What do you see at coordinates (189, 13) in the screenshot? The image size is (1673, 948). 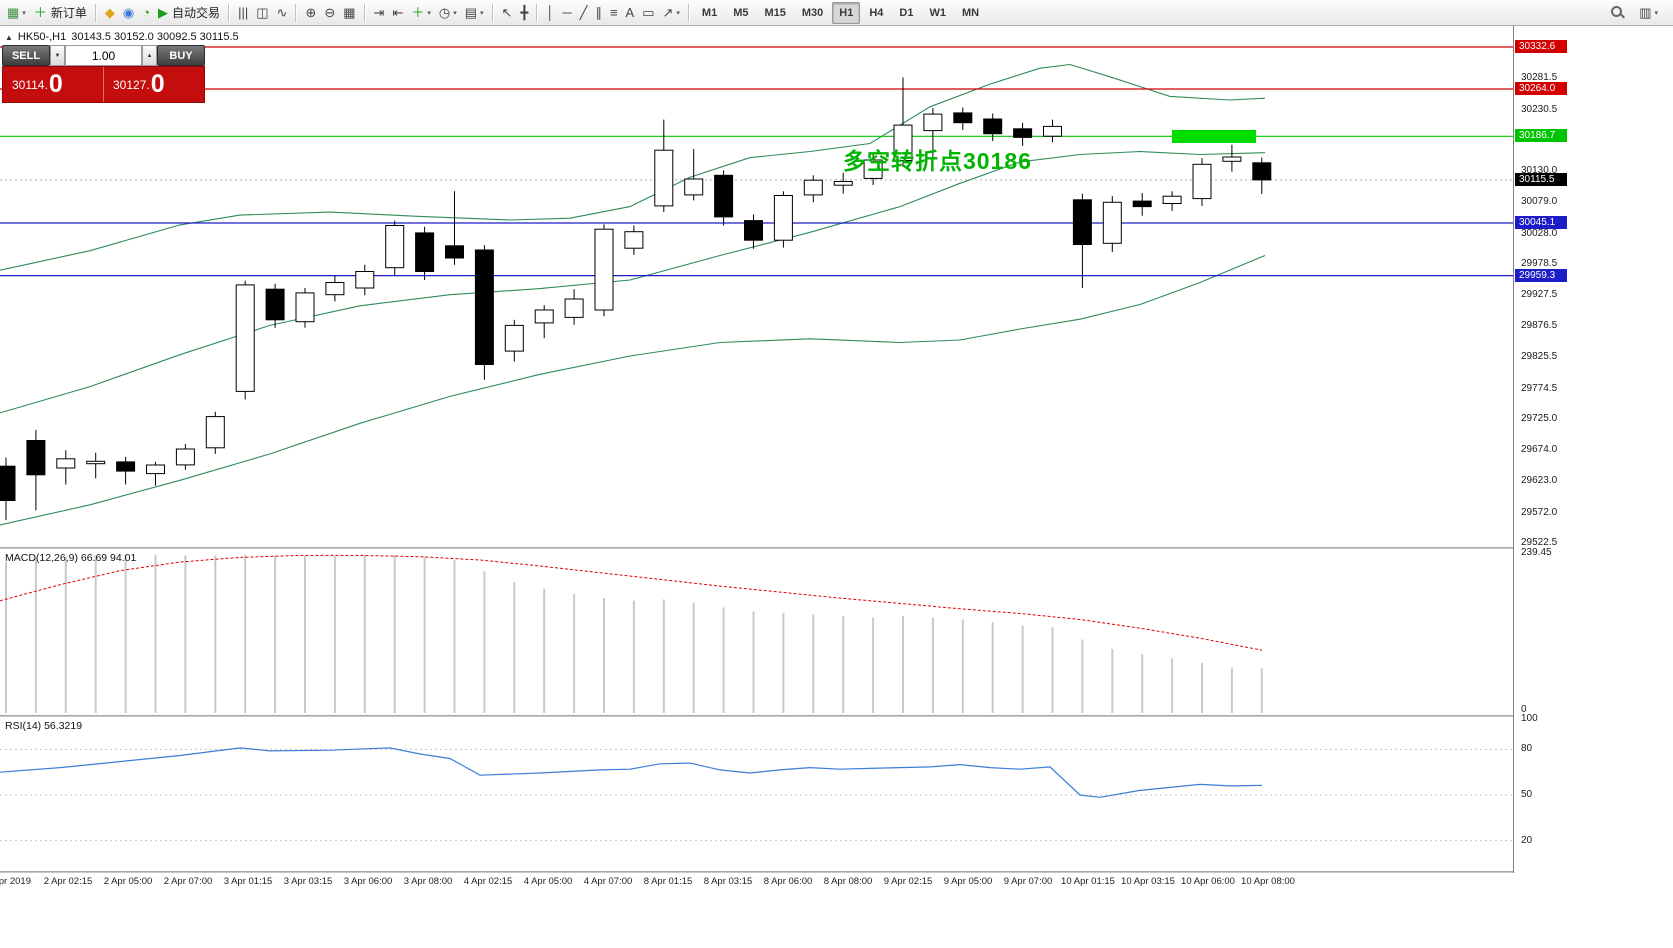 I see `autotrading-button: ▶ 自动交易` at bounding box center [189, 13].